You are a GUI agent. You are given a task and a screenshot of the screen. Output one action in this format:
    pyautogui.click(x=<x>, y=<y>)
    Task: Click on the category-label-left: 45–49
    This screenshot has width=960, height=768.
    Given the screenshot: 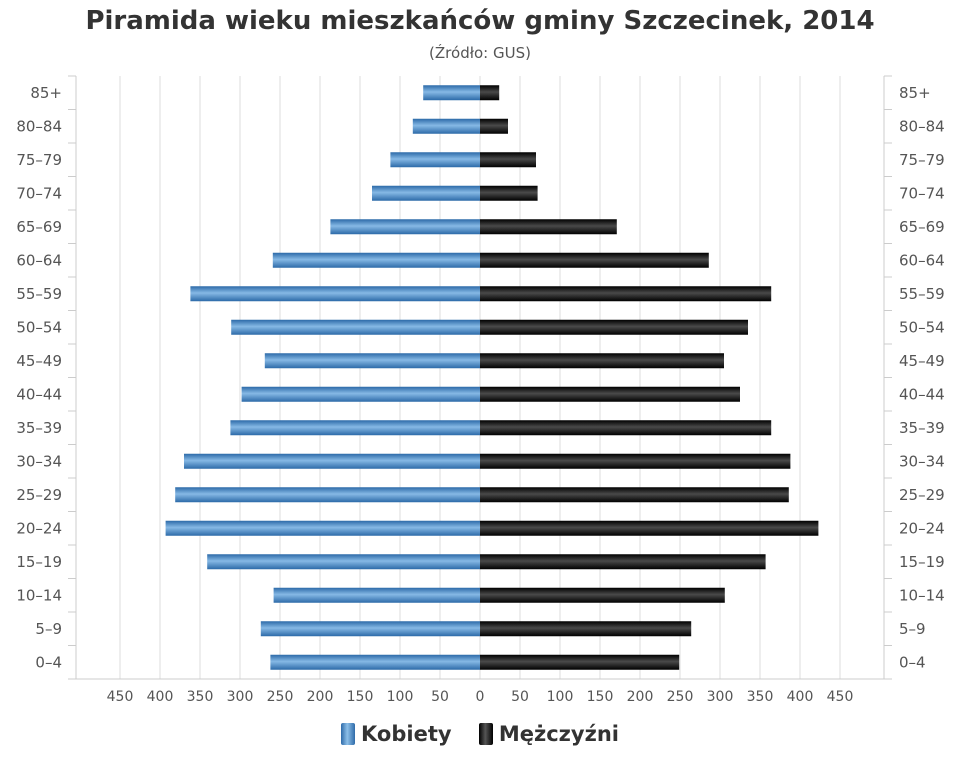 What is the action you would take?
    pyautogui.click(x=39, y=361)
    